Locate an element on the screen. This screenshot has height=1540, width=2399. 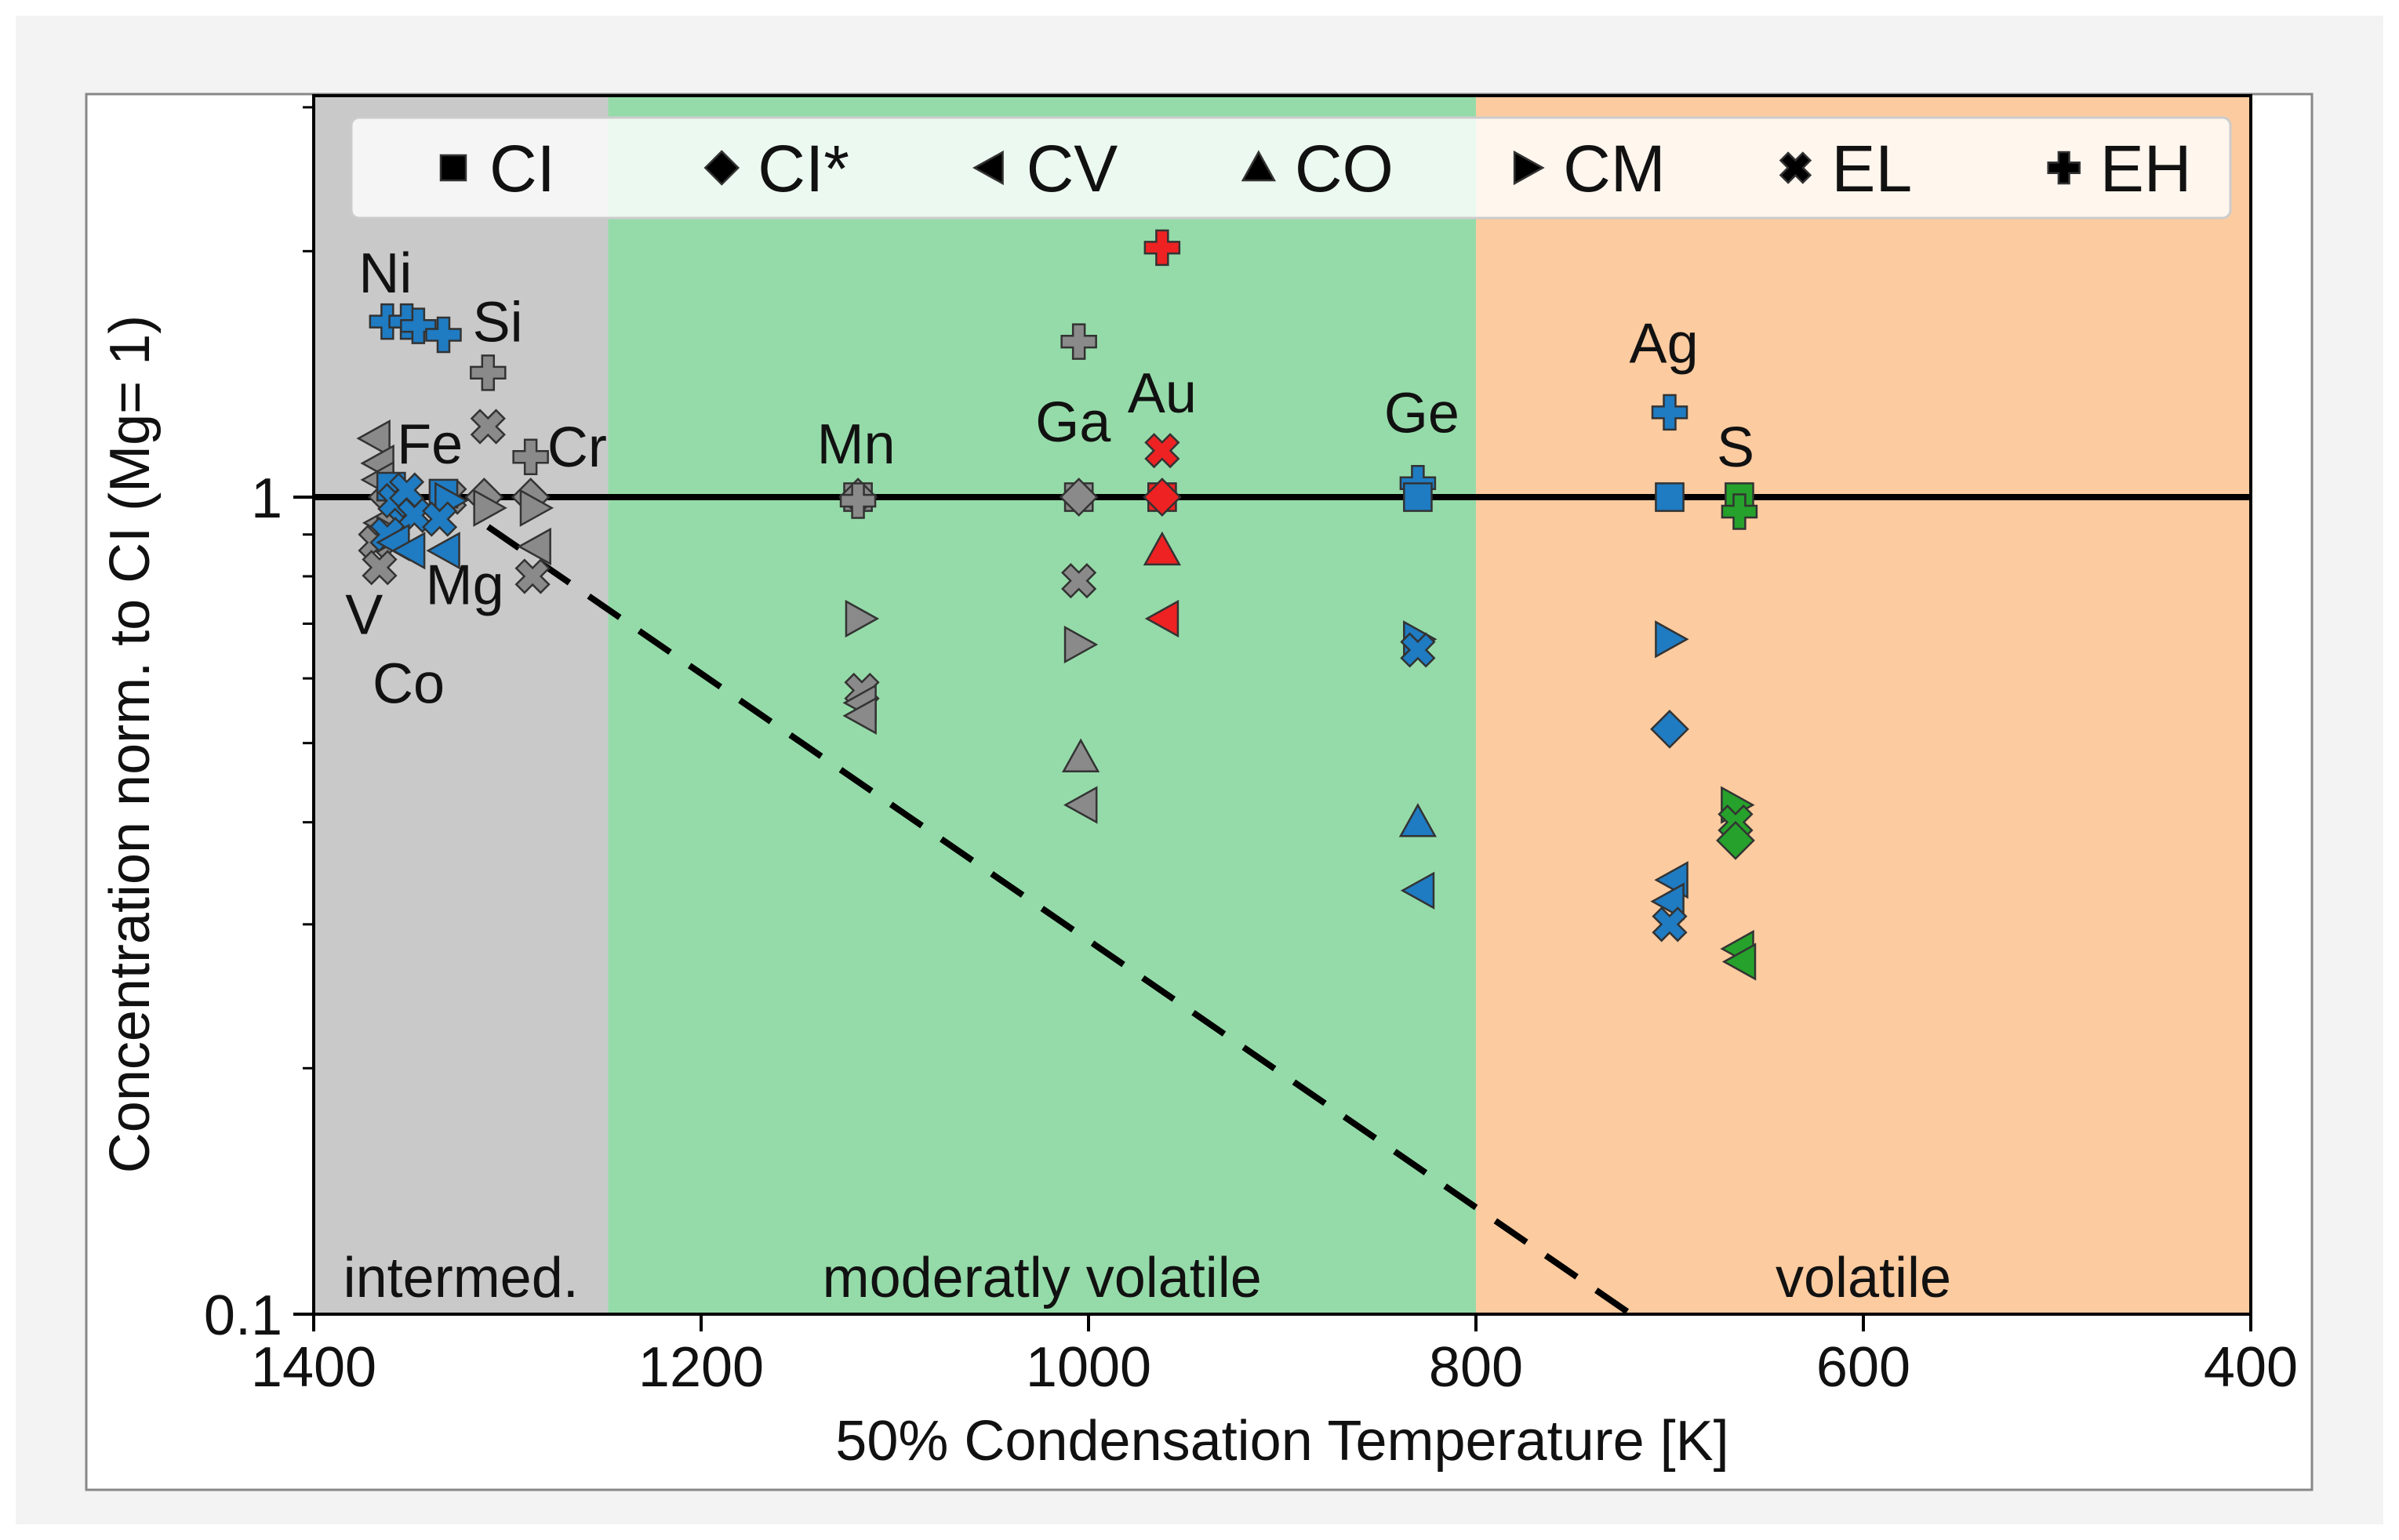
series-ge is located at coordinates (1418, 687).